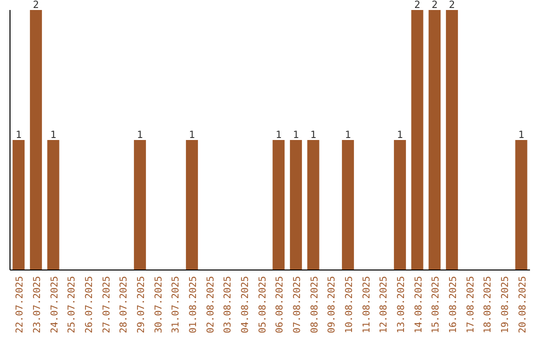  What do you see at coordinates (193, 305) in the screenshot?
I see `x-tick-label: 01.08.2025` at bounding box center [193, 305].